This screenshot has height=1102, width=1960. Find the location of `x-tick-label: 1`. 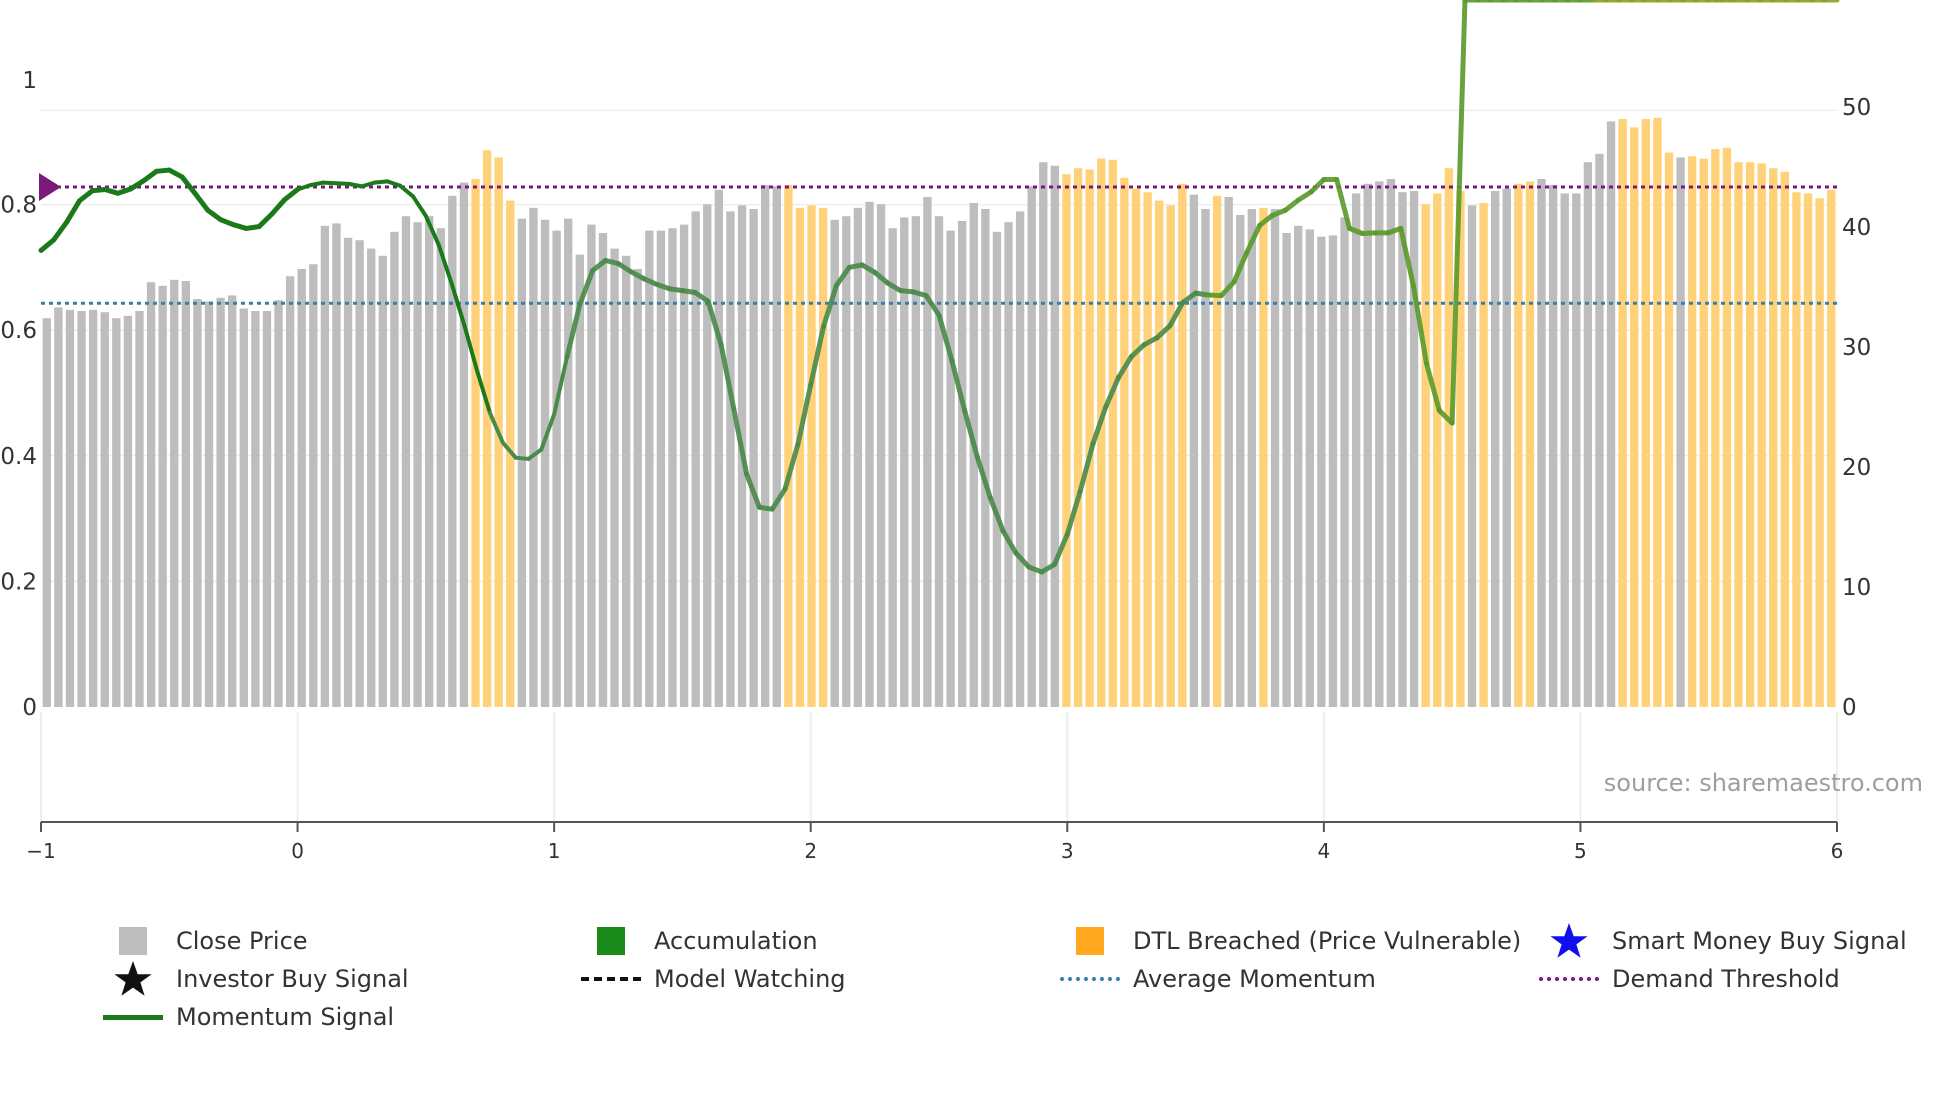

x-tick-label: 1 is located at coordinates (554, 851).